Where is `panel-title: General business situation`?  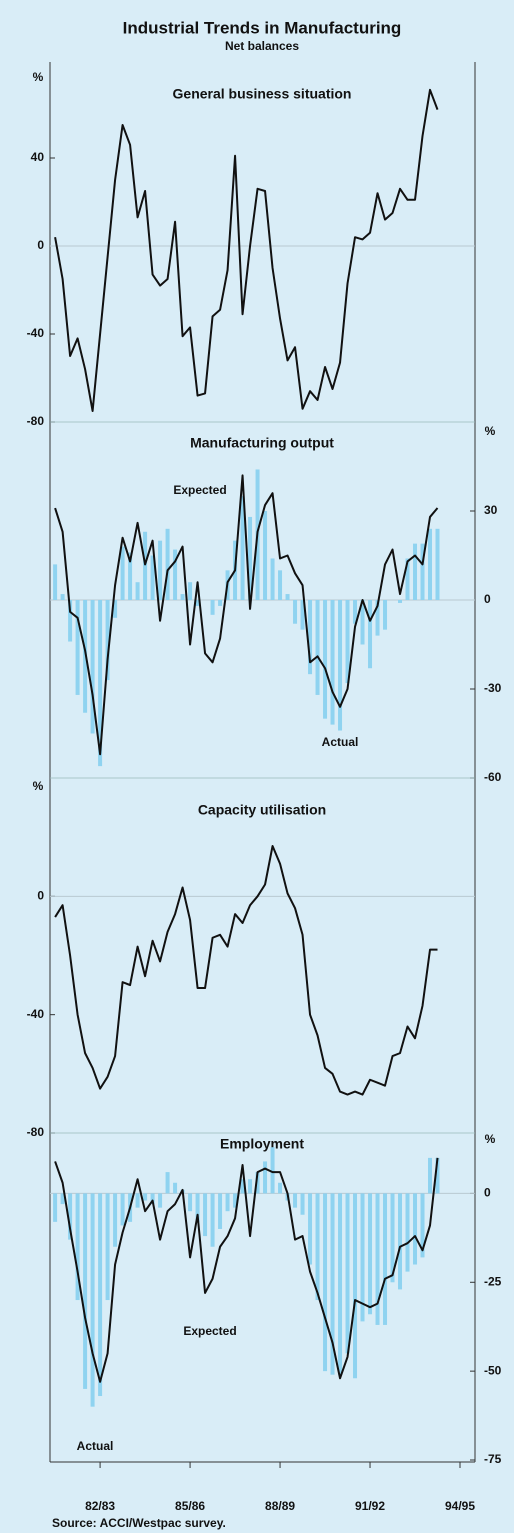
panel-title: General business situation is located at coordinates (262, 94).